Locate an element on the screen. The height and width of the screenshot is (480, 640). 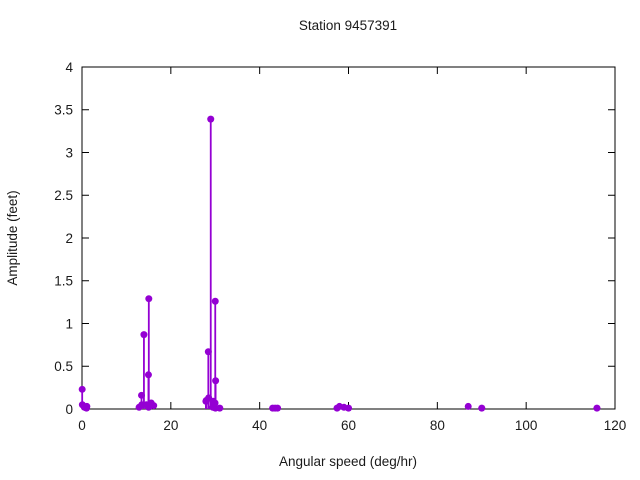
y-tick-label: 2 is located at coordinates (69, 238).